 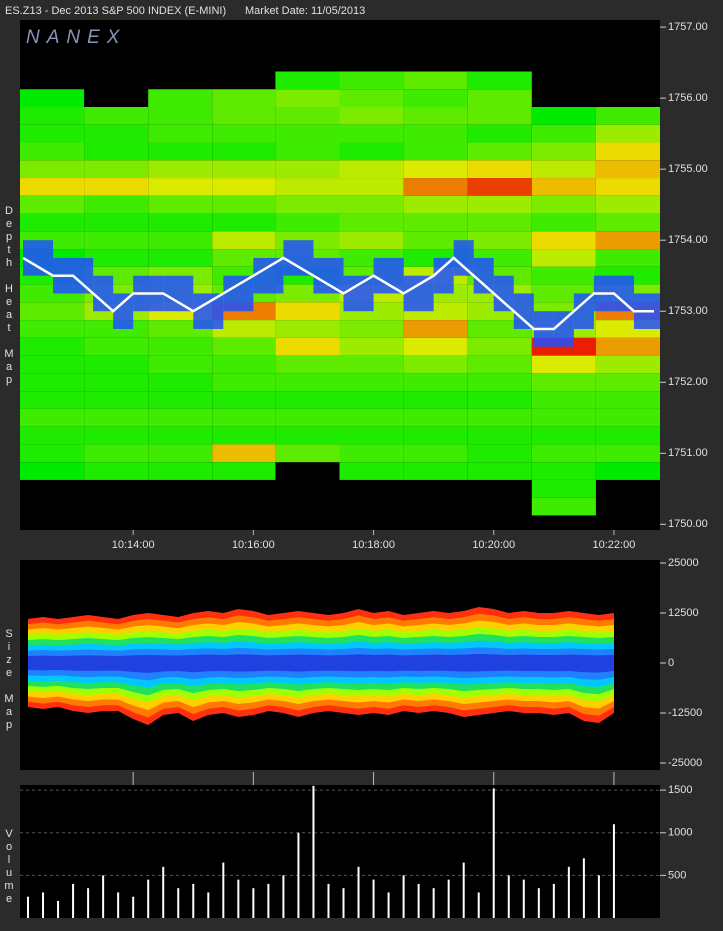 What do you see at coordinates (688, 27) in the screenshot?
I see `y-tick-label: 1757.00` at bounding box center [688, 27].